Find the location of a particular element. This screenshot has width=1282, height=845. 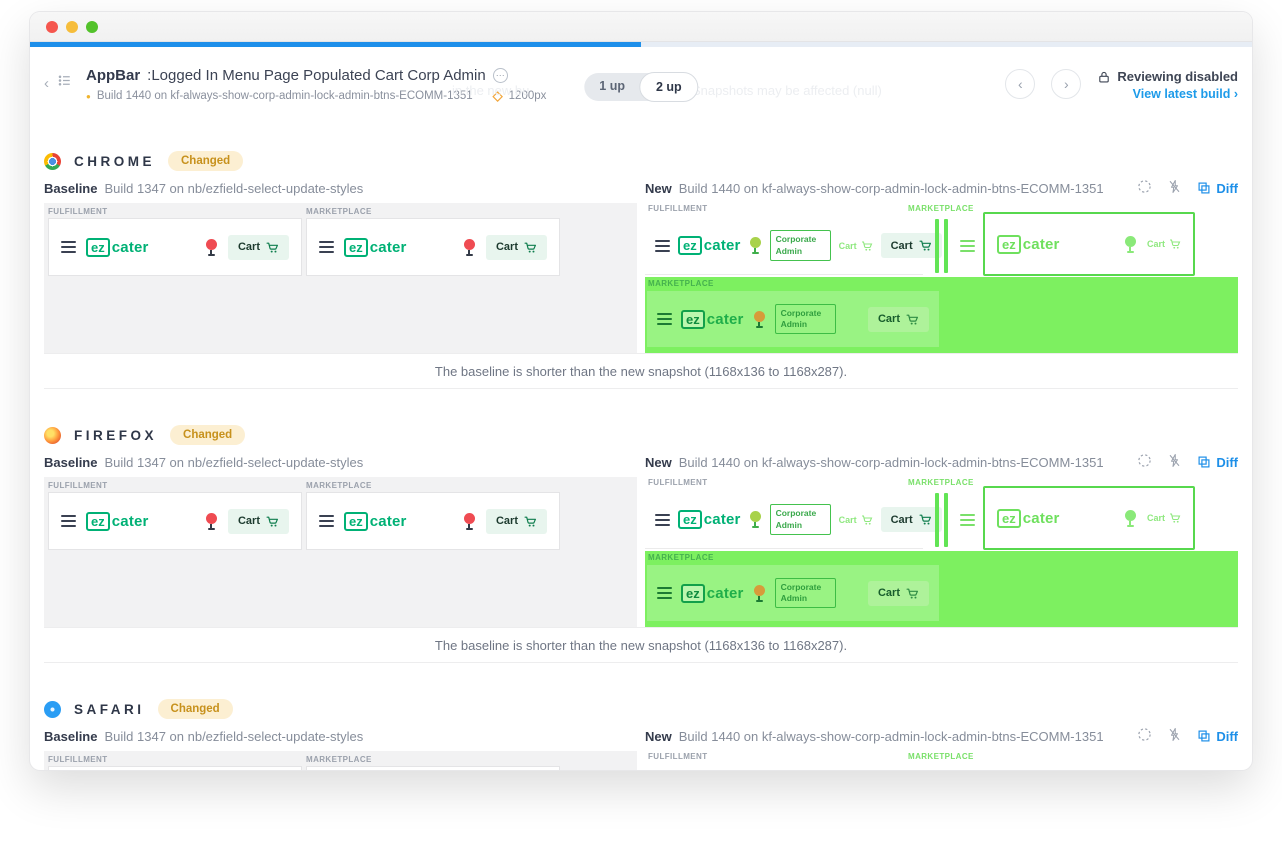

toggle-1up-button: 1 up is located at coordinates (612, 86).